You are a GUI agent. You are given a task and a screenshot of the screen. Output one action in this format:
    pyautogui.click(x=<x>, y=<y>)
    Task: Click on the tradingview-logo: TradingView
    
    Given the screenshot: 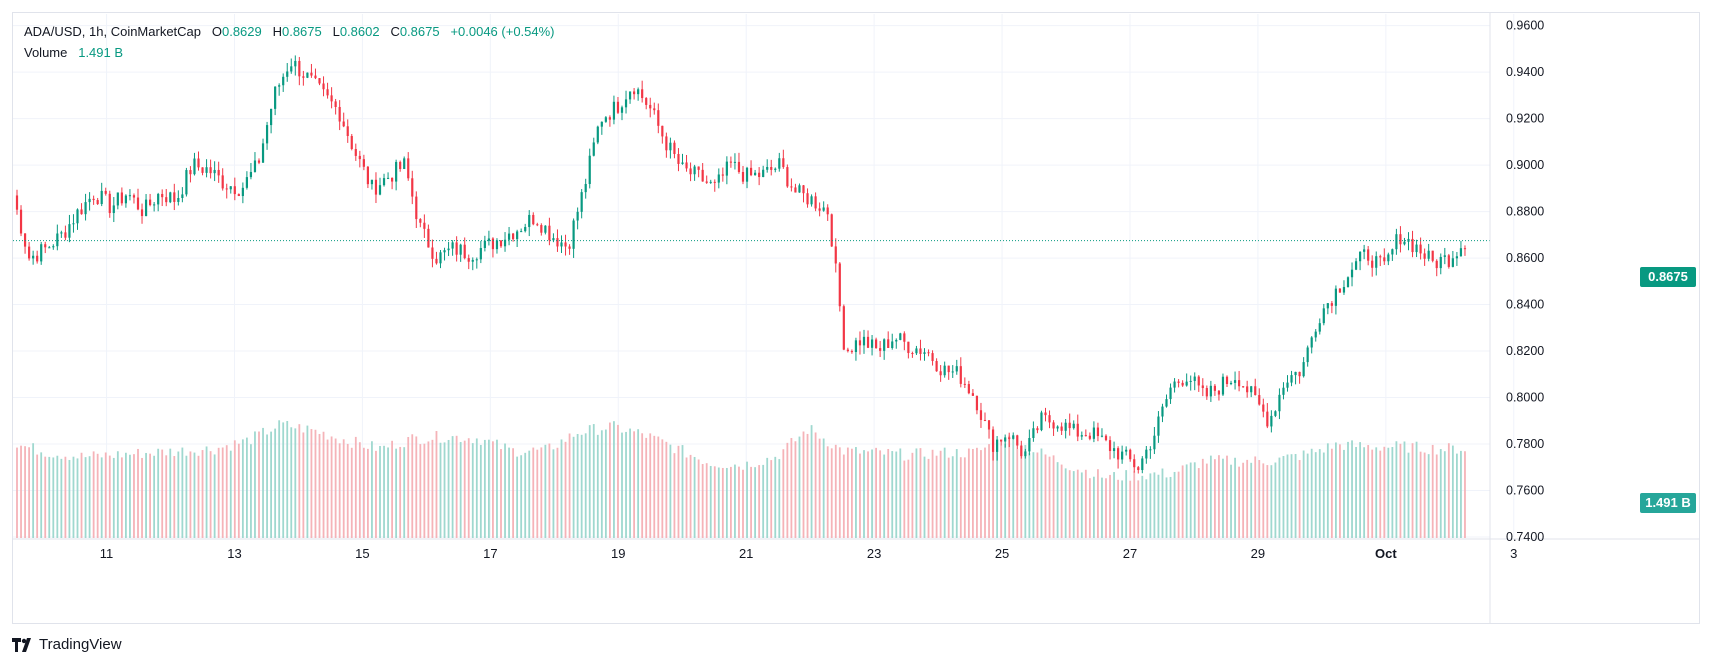 What is the action you would take?
    pyautogui.click(x=67, y=644)
    